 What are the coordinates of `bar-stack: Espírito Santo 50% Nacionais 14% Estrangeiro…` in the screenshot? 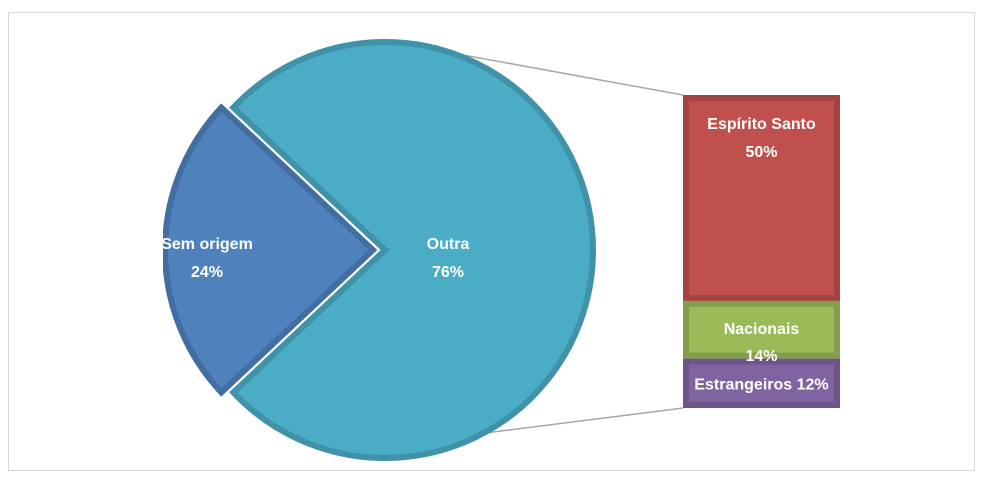 It's located at (761, 251).